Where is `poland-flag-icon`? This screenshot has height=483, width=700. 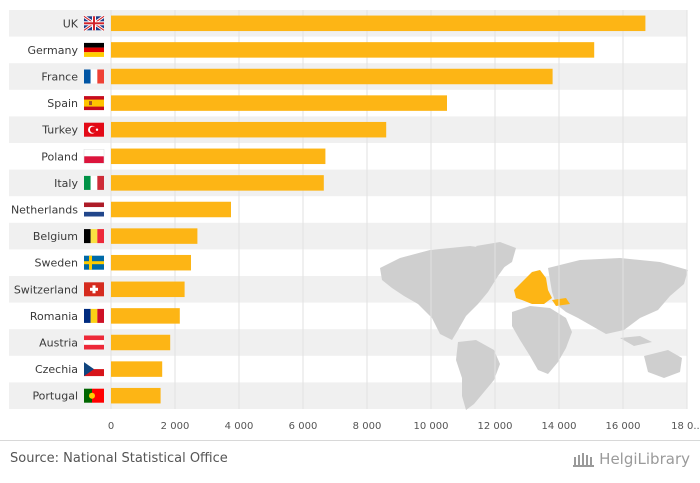
poland-flag-icon is located at coordinates (94, 156).